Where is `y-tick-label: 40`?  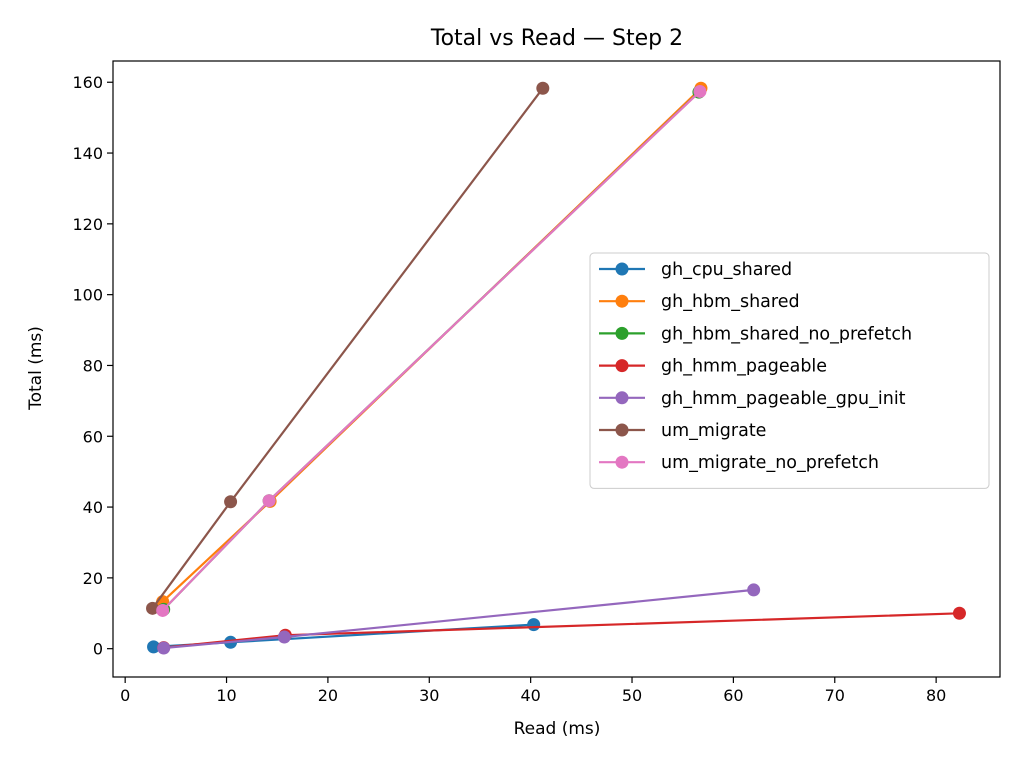 y-tick-label: 40 is located at coordinates (93, 507).